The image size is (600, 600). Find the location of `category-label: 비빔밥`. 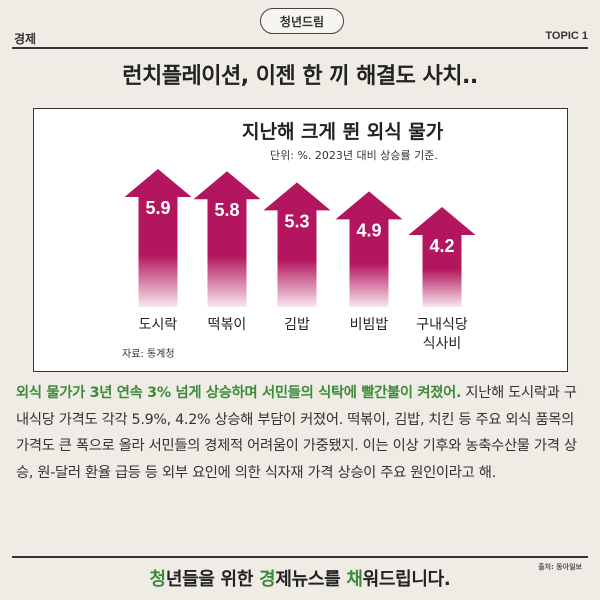

category-label: 비빔밥 is located at coordinates (369, 325).